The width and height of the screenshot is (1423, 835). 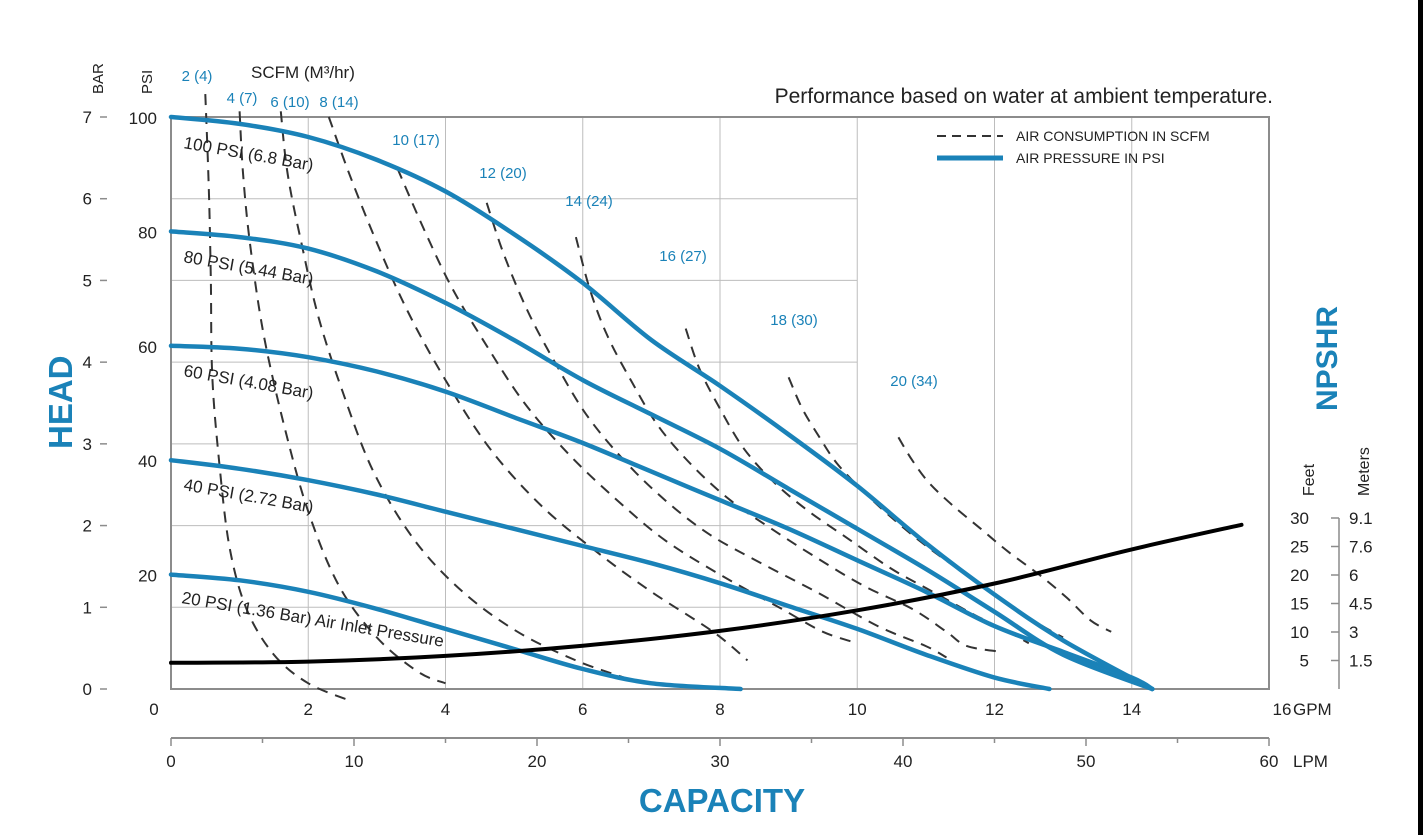 What do you see at coordinates (147, 82) in the screenshot?
I see `y-axis-psi-label: PSI` at bounding box center [147, 82].